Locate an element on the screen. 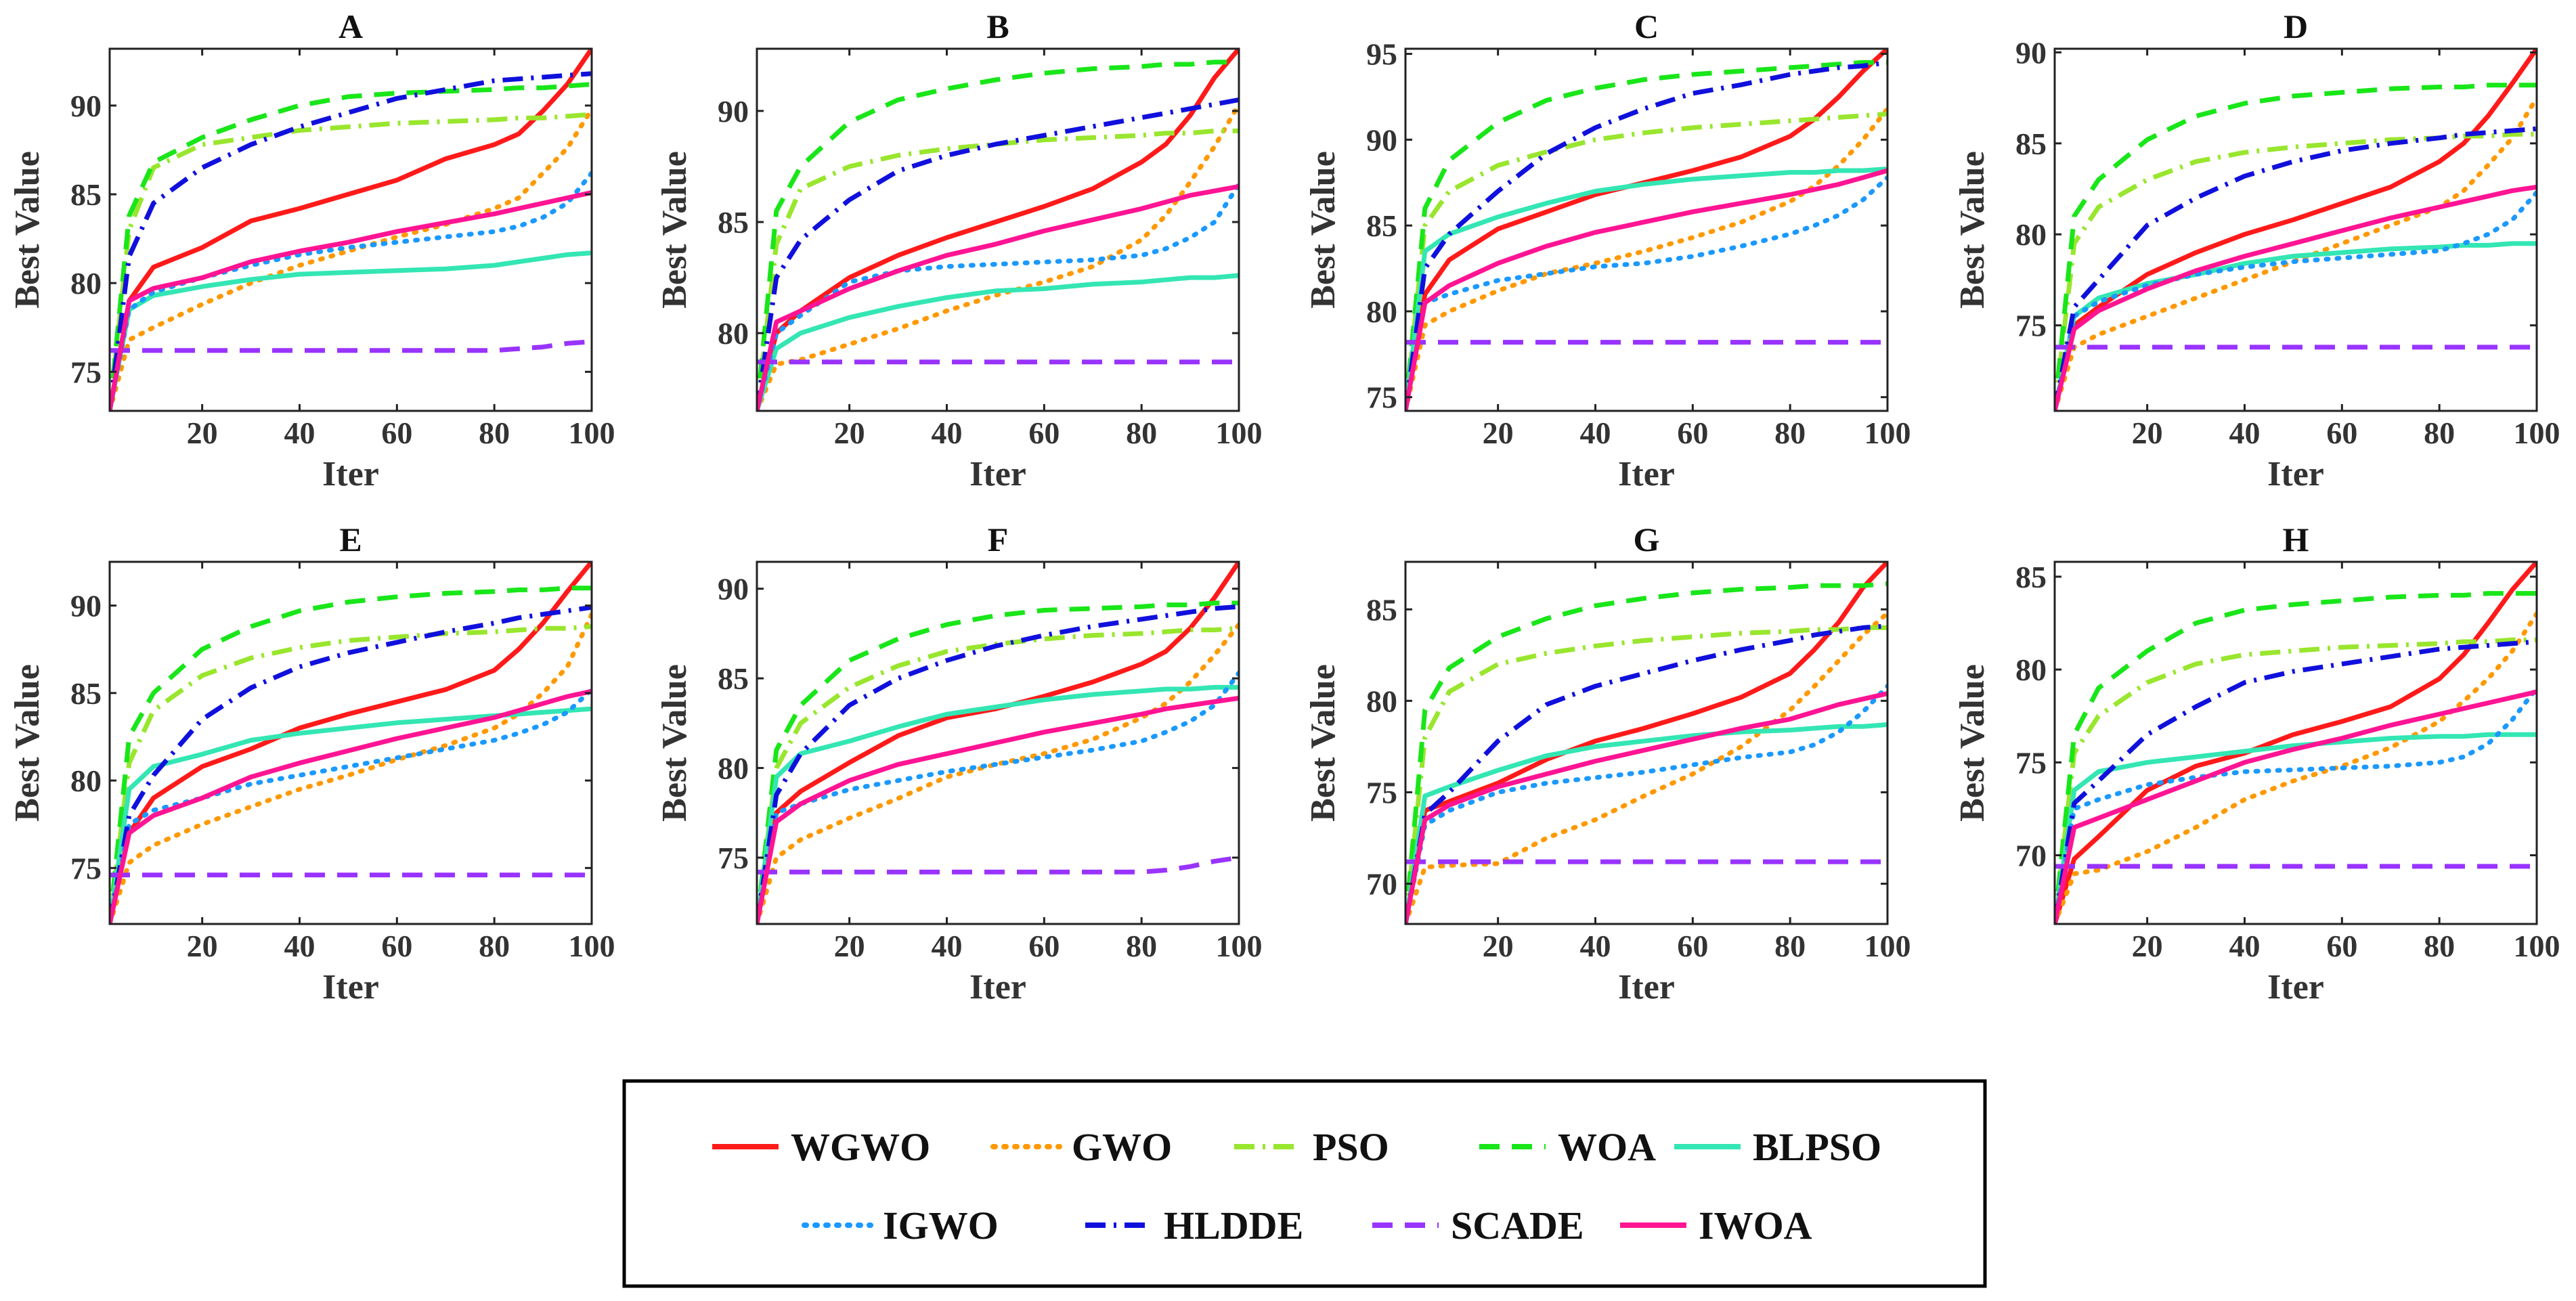  legend-label-wgwo: WGWO is located at coordinates (860, 1147).